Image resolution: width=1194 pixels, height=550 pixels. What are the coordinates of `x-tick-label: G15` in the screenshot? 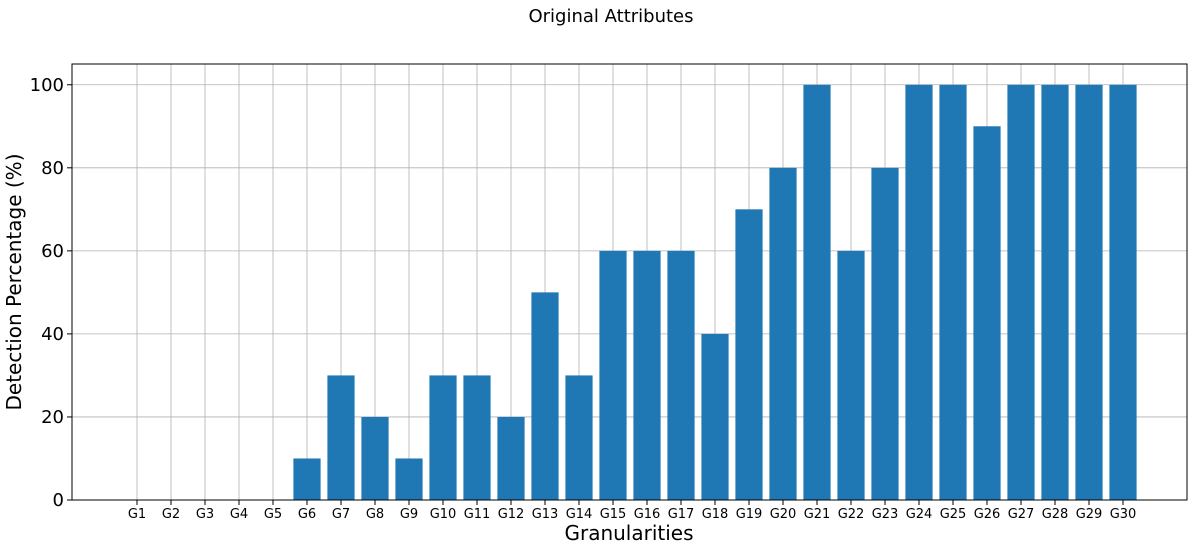 It's located at (613, 514).